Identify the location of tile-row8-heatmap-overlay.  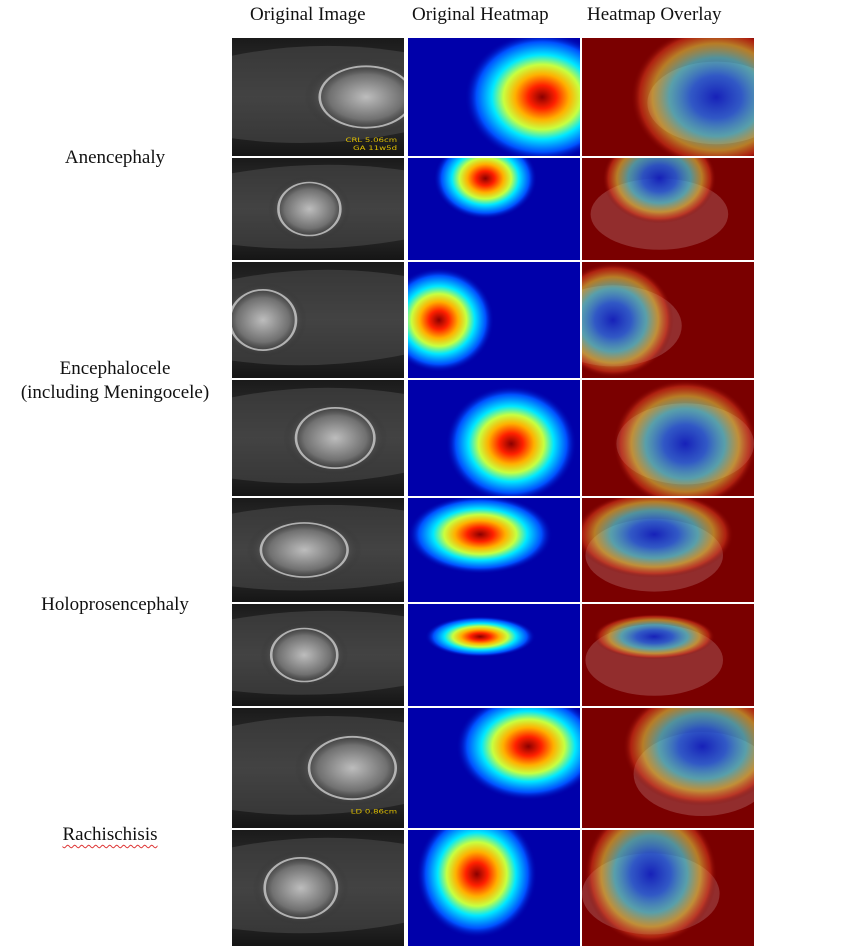
(668, 888).